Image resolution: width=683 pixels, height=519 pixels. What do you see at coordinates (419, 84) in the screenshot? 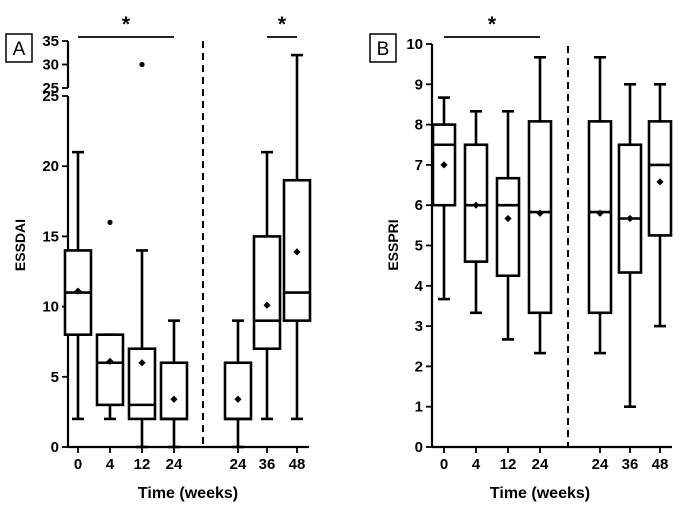
I see `y-tick-label: 9` at bounding box center [419, 84].